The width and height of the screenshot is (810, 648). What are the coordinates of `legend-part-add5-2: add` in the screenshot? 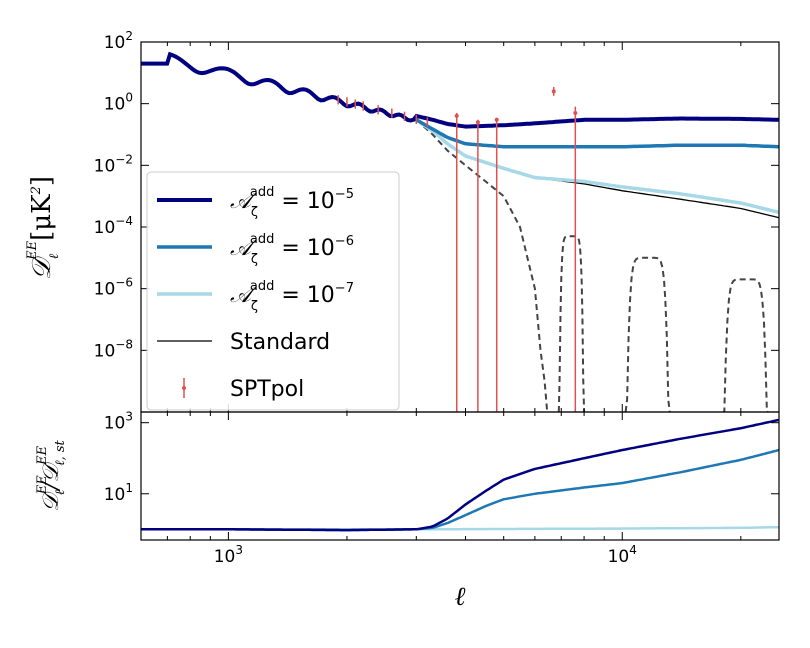 It's located at (262, 192).